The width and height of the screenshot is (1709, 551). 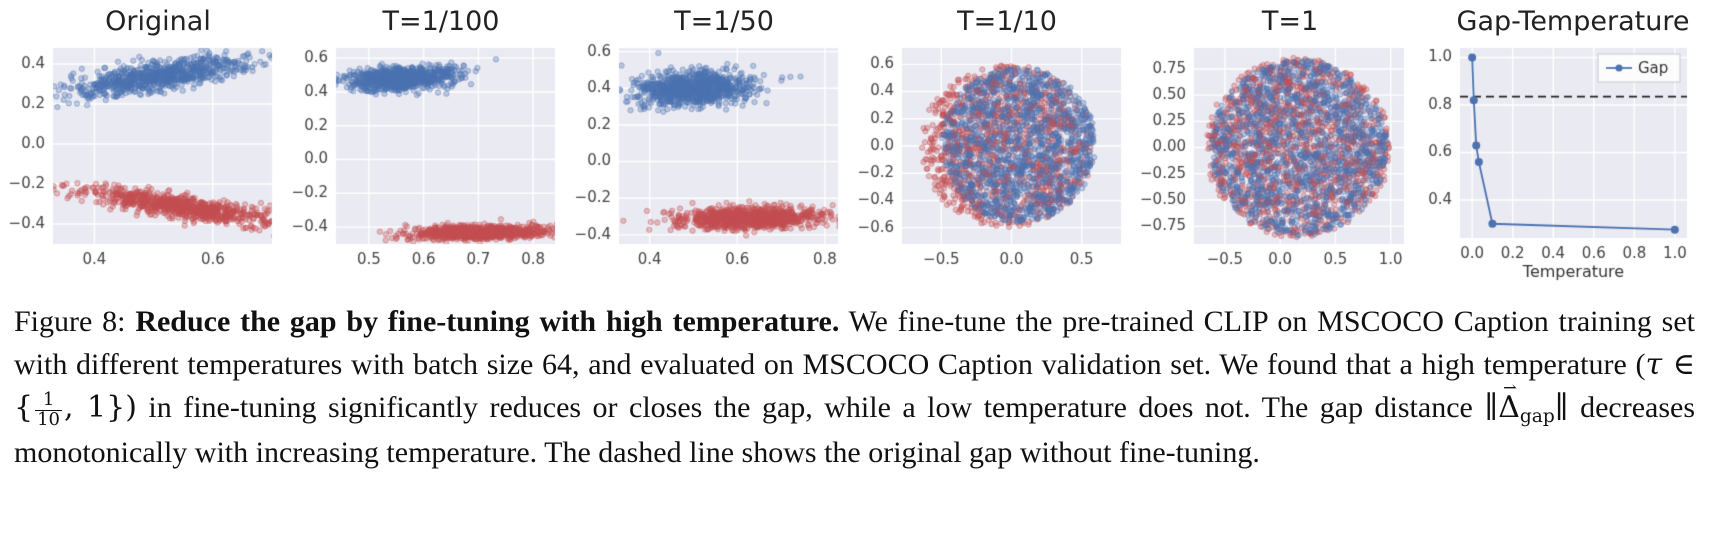 I want to click on panel-gap-temperature: Gap-Temperature, so click(x=1560, y=144).